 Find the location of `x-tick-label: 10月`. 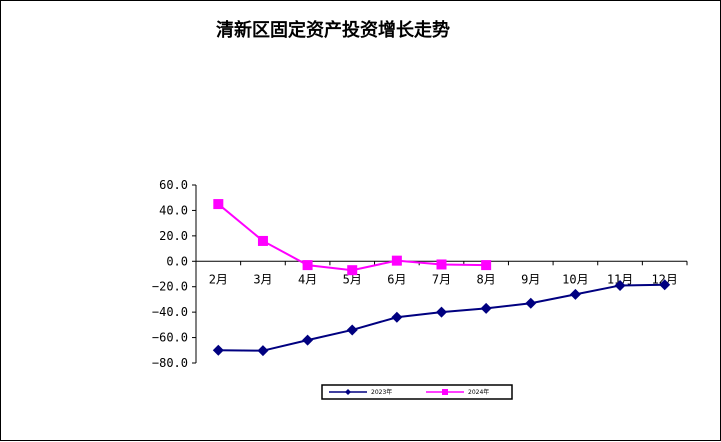

x-tick-label: 10月 is located at coordinates (575, 279).